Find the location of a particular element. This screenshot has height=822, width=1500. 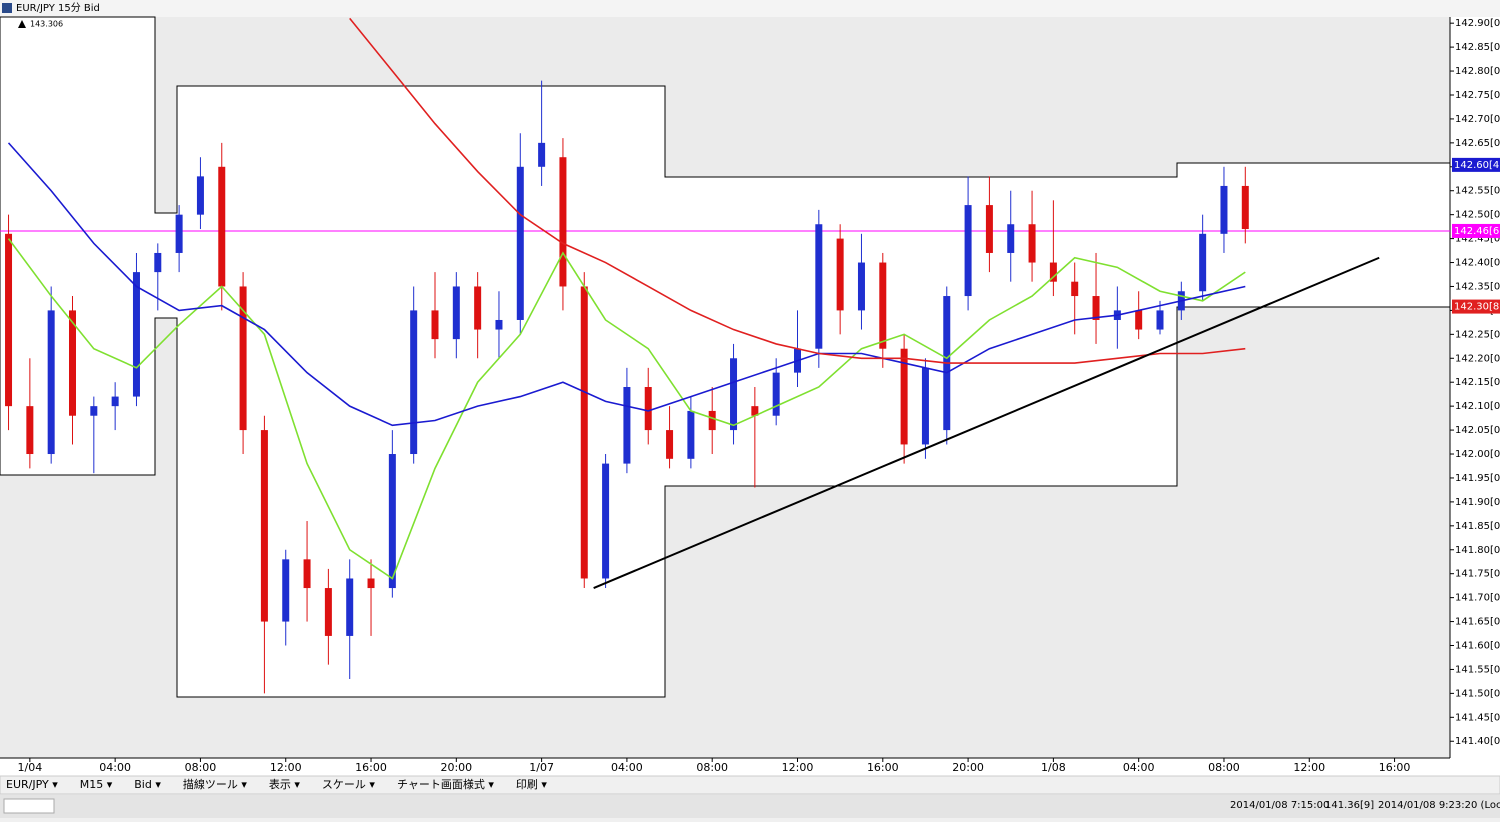

x-tick-label: 20:00 is located at coordinates (456, 767).